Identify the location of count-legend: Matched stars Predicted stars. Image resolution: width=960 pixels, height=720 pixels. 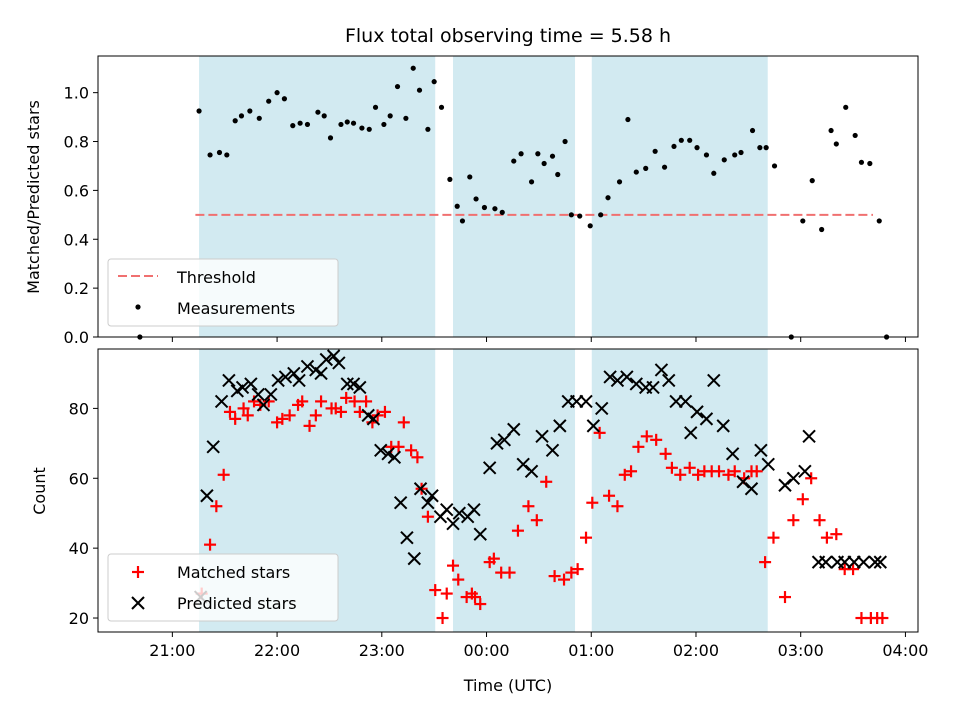
(223, 587).